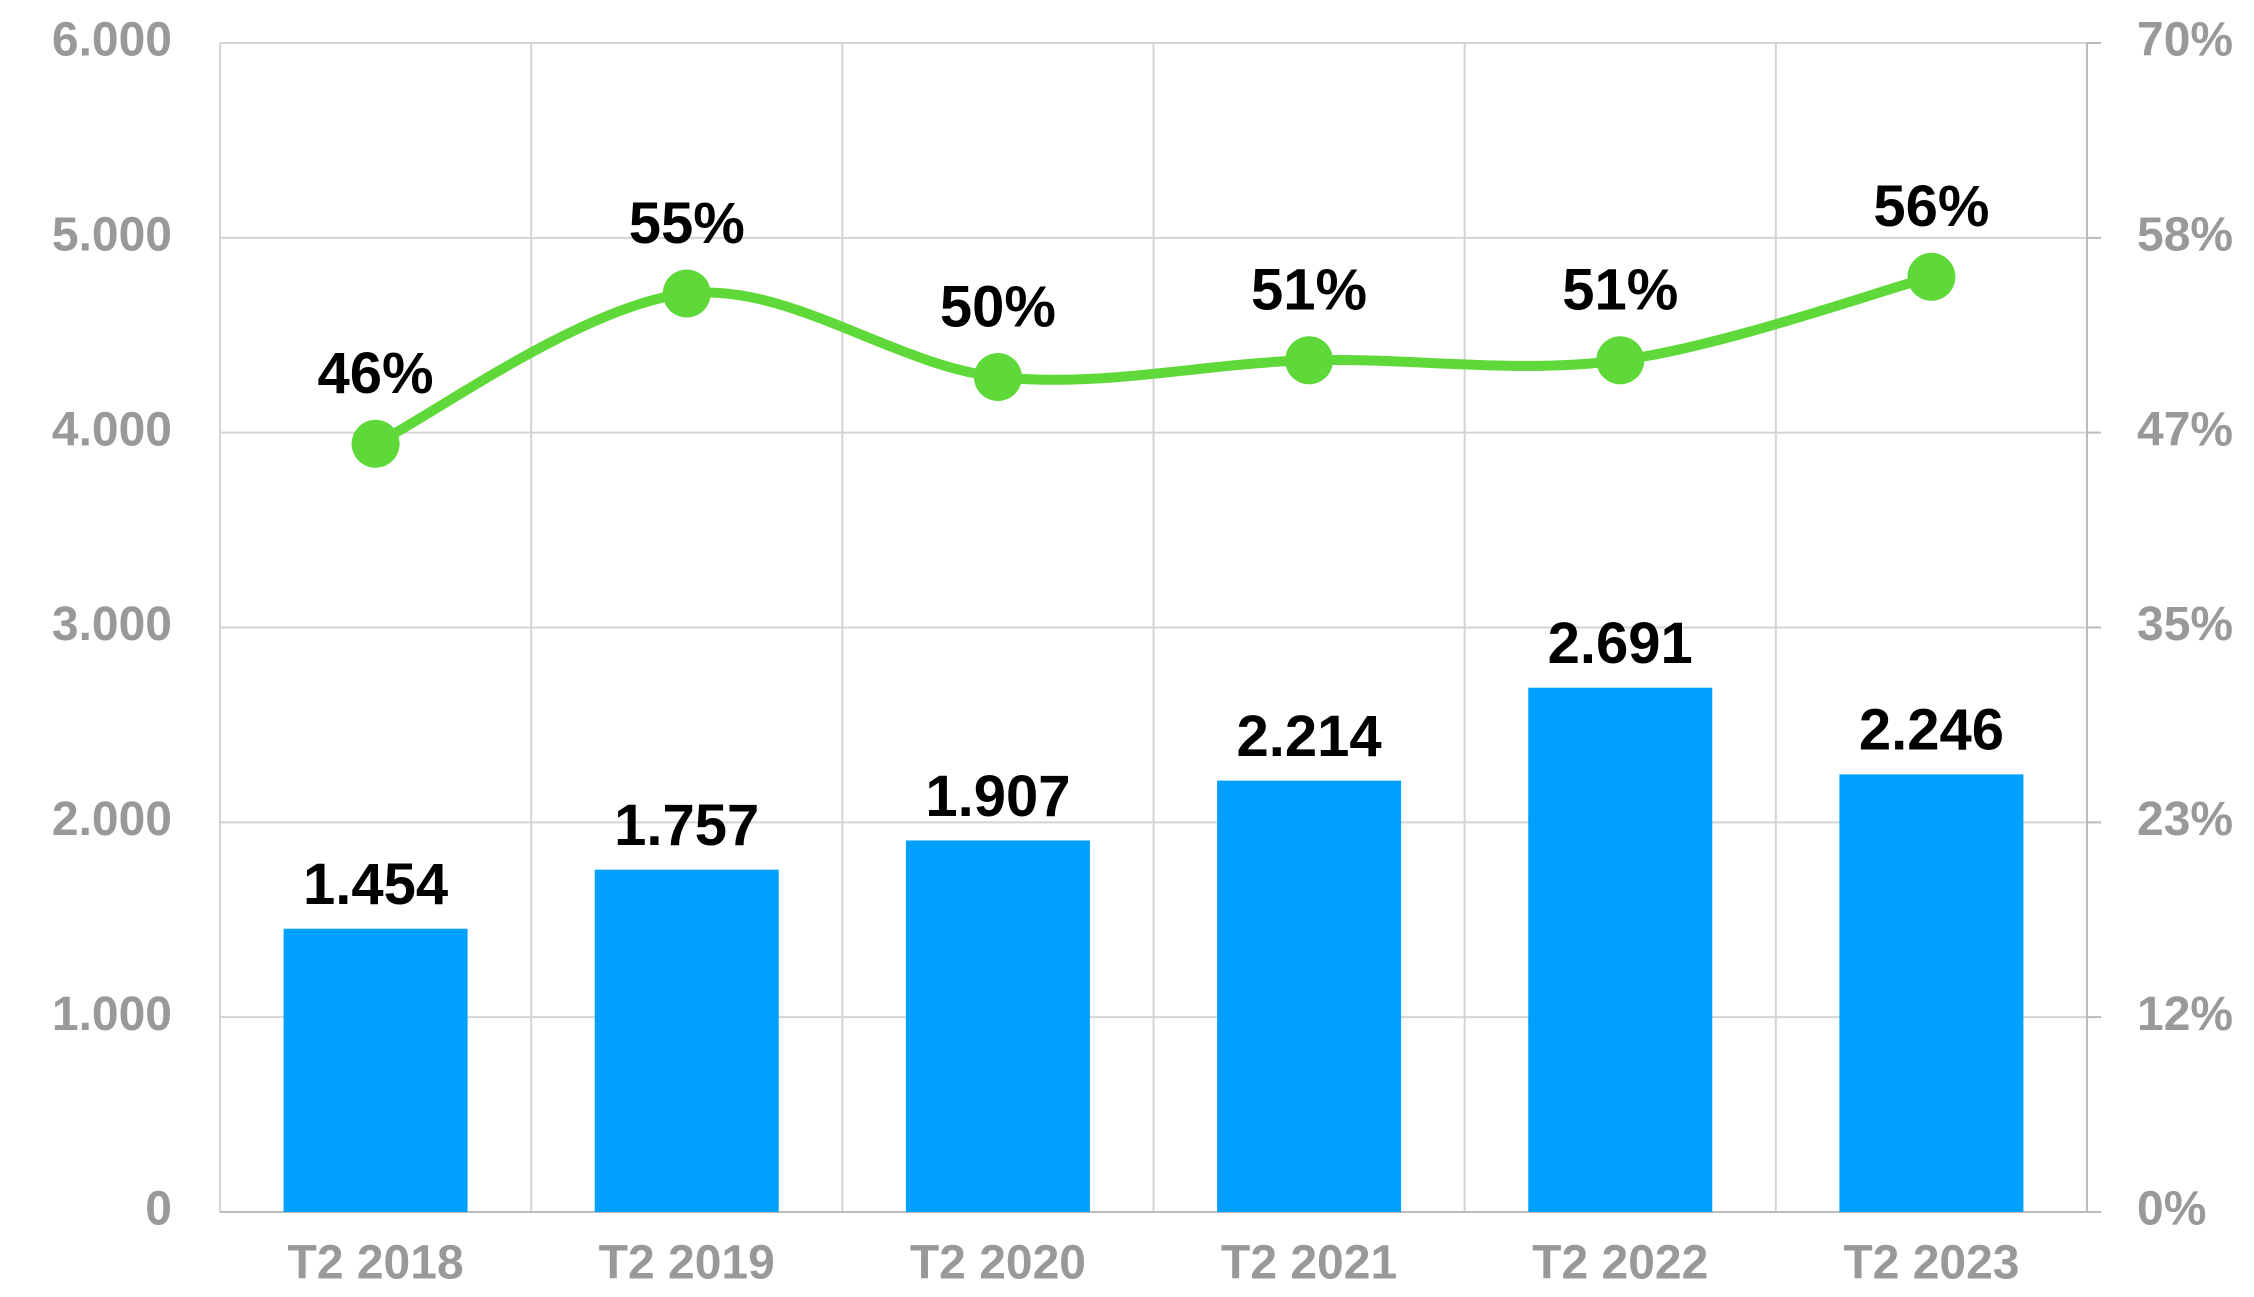 The height and width of the screenshot is (1297, 2254). What do you see at coordinates (686, 825) in the screenshot?
I see `bar-value-label: 1.757` at bounding box center [686, 825].